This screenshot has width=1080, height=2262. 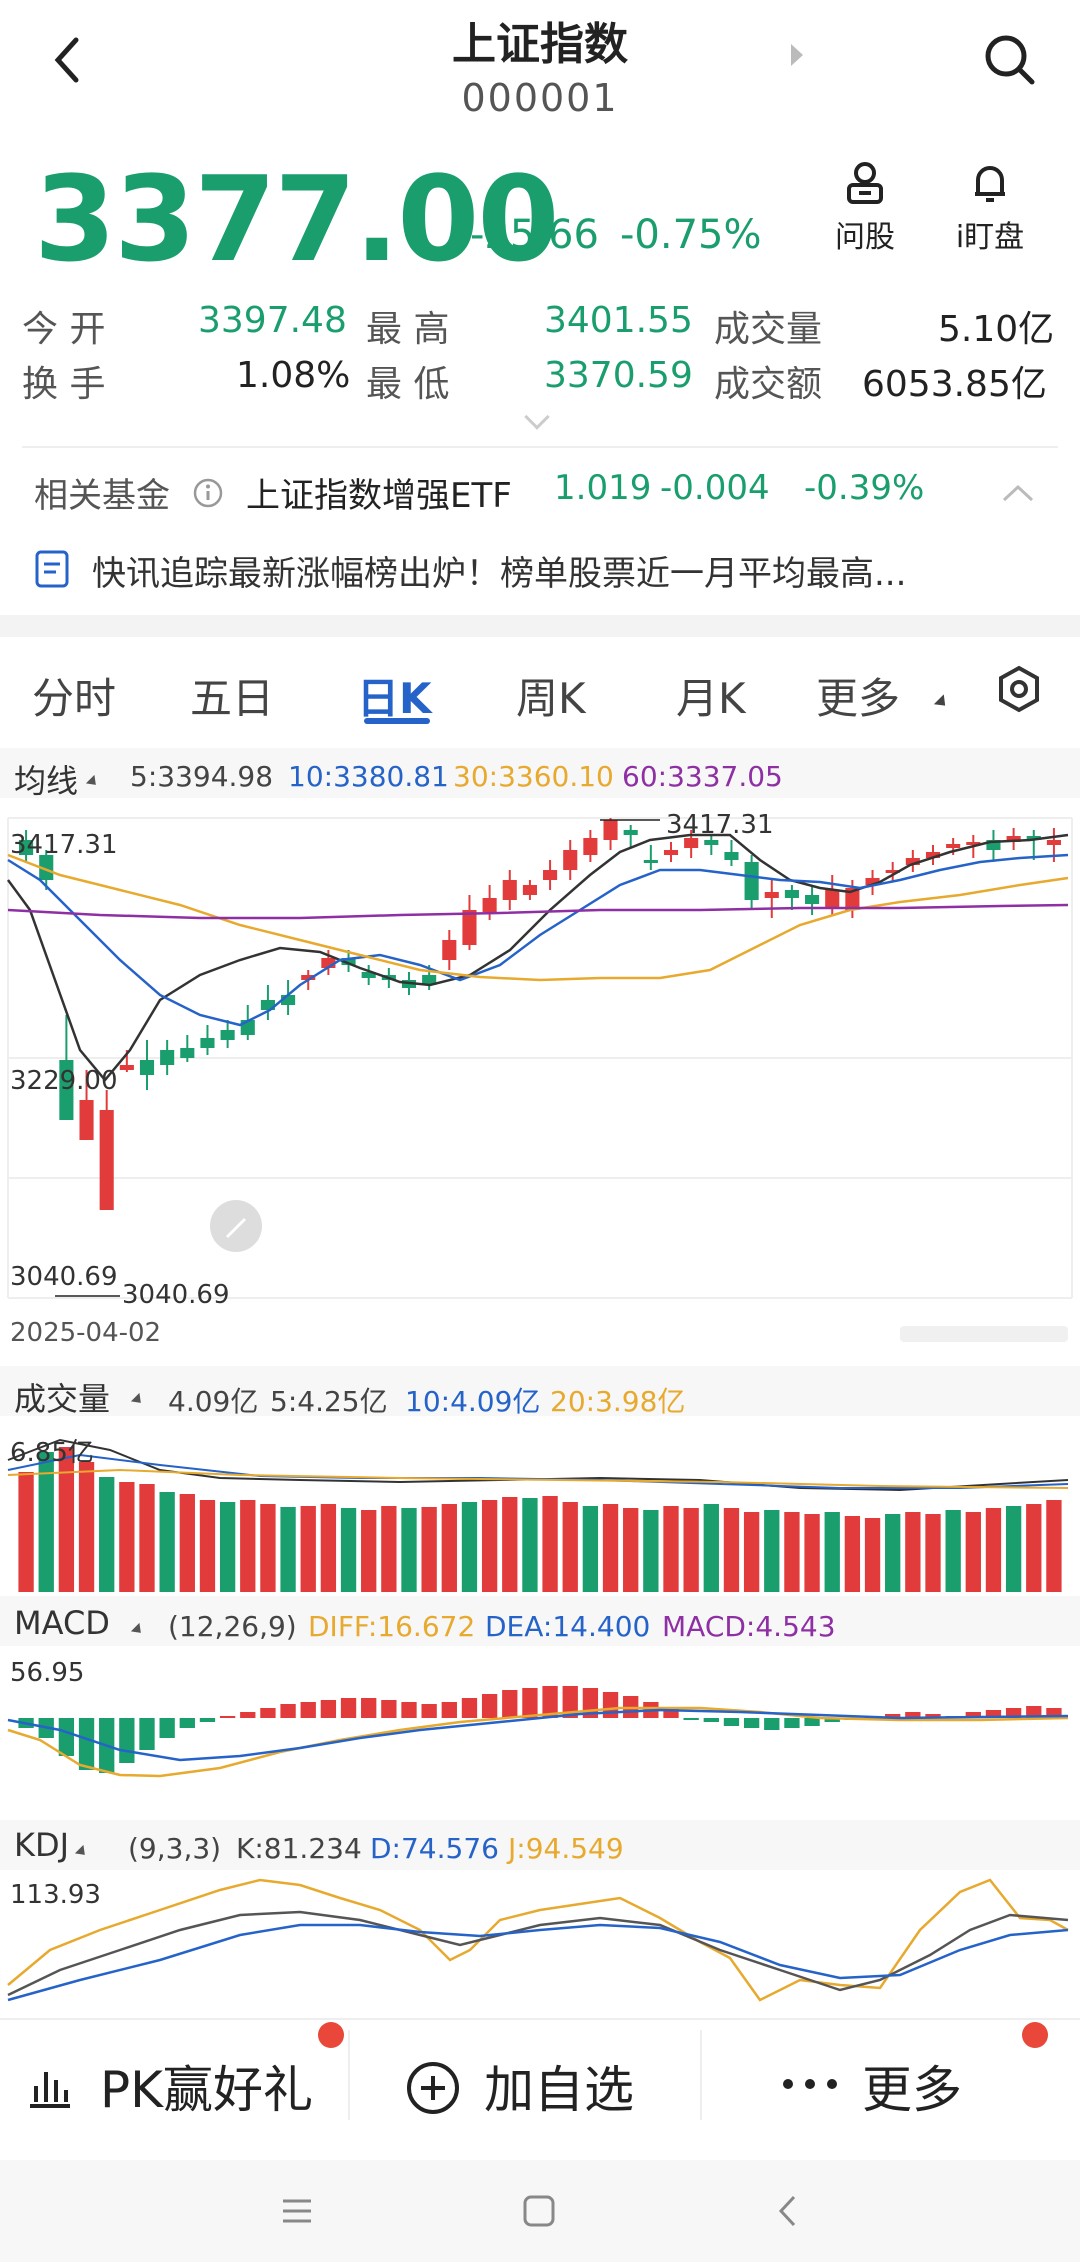 I want to click on tab-five-day: 五日, so click(x=232, y=698).